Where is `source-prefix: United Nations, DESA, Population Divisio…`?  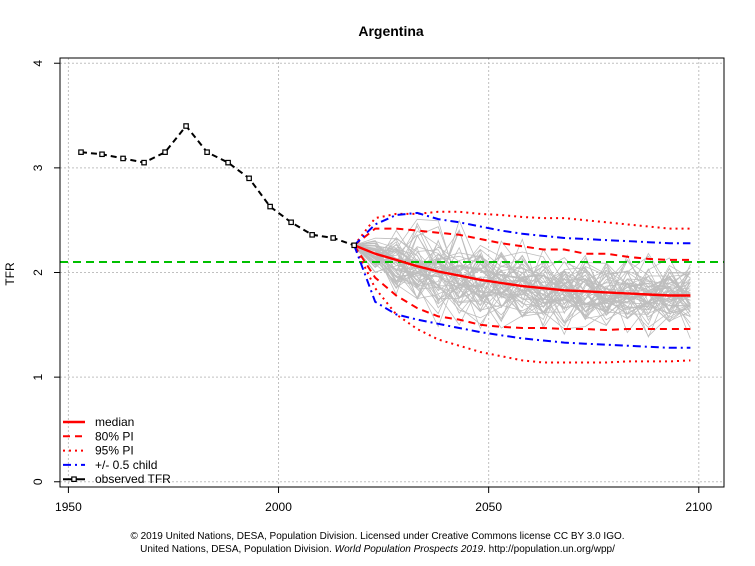 source-prefix: United Nations, DESA, Population Divisio… is located at coordinates (237, 549).